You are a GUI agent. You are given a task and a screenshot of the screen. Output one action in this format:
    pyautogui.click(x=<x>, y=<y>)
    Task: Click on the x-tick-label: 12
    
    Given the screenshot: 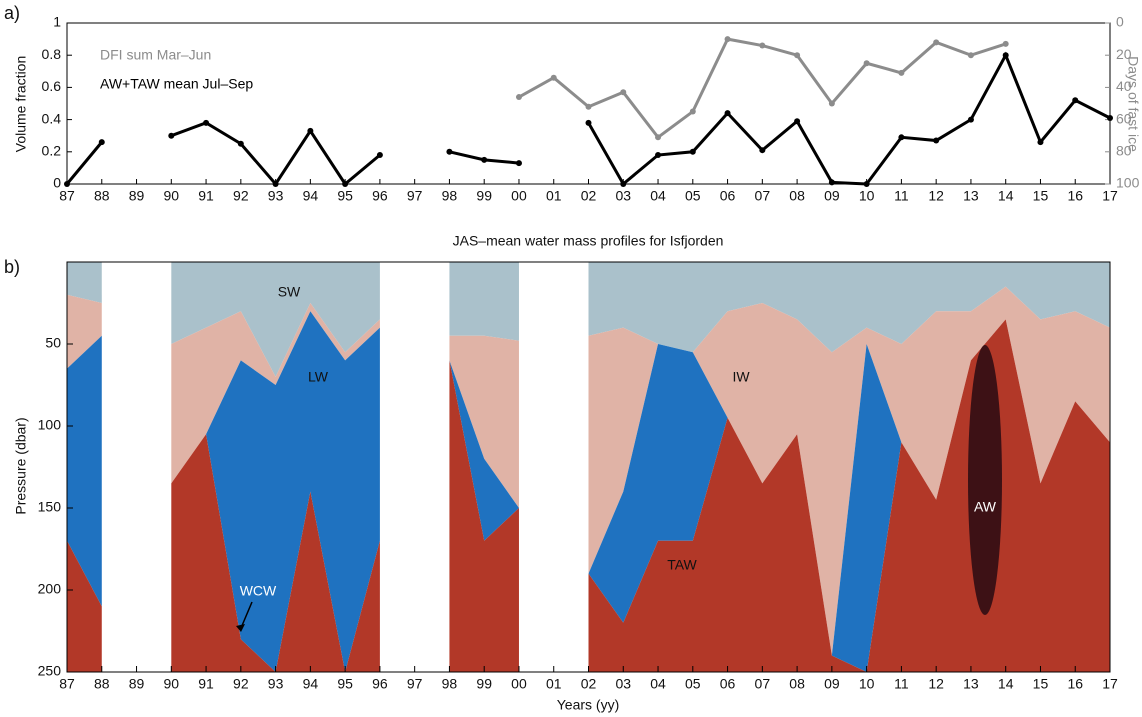 What is the action you would take?
    pyautogui.click(x=936, y=196)
    